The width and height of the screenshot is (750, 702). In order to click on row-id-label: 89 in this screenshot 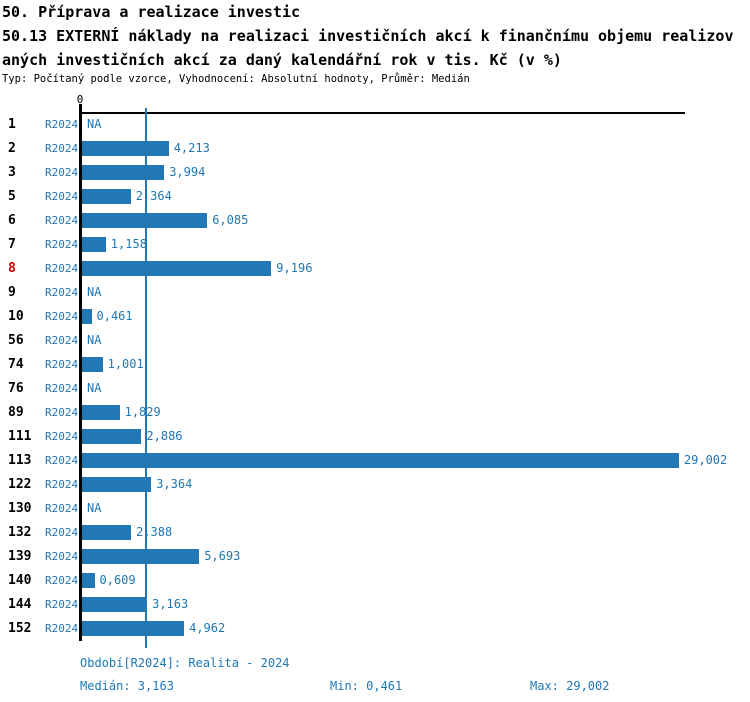, I will do `click(16, 412)`.